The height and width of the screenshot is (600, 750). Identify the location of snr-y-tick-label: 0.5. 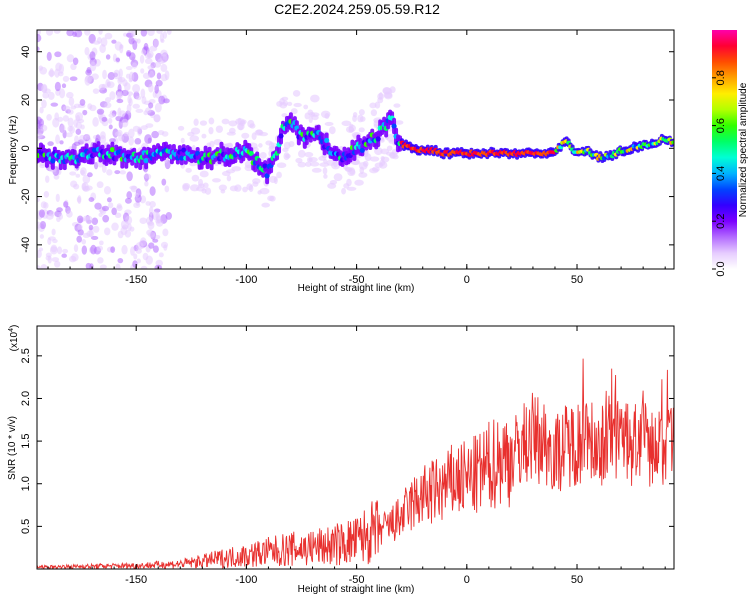
(26, 526).